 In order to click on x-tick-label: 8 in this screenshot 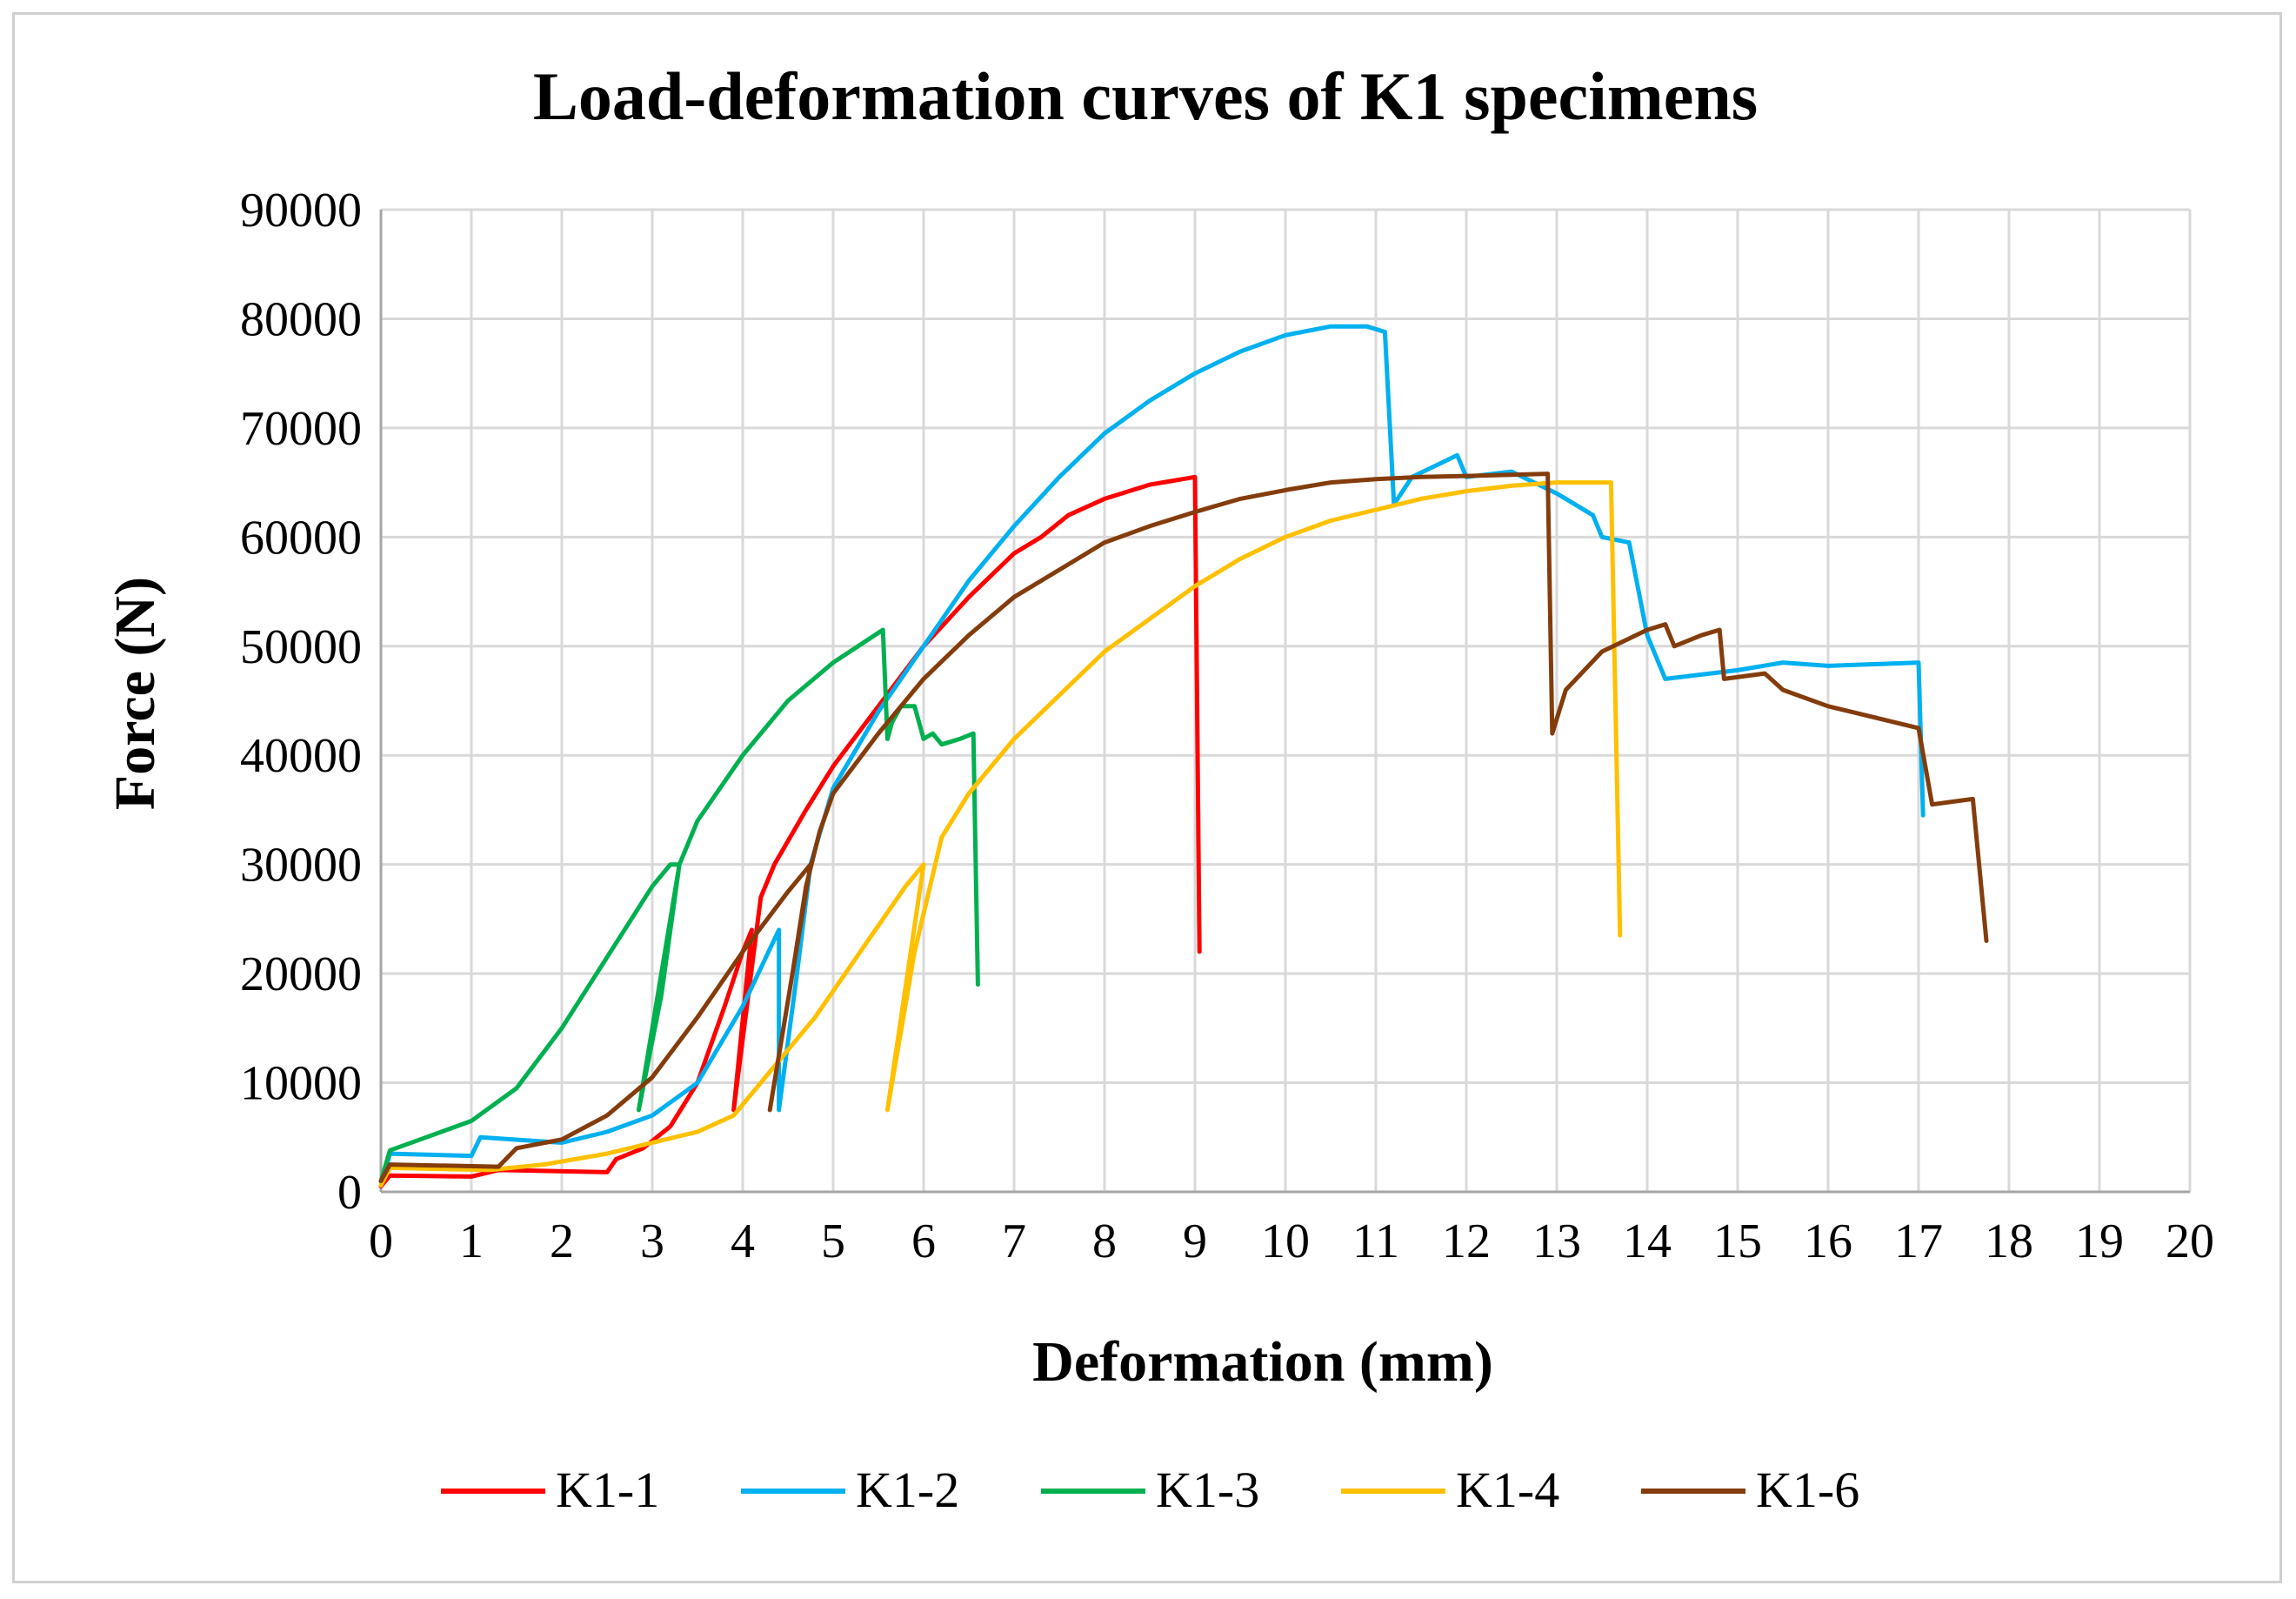, I will do `click(1104, 1241)`.